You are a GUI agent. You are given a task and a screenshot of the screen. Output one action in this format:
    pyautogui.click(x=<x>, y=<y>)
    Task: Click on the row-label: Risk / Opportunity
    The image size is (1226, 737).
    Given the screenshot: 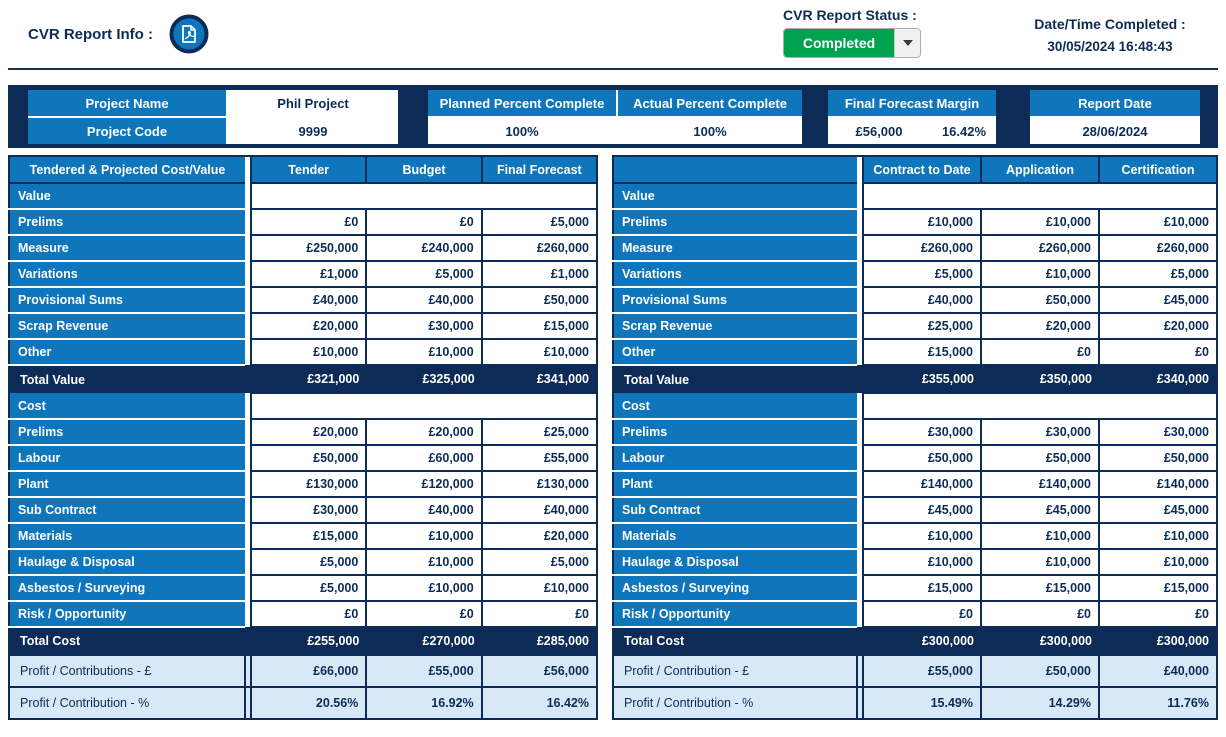 What is the action you would take?
    pyautogui.click(x=735, y=614)
    